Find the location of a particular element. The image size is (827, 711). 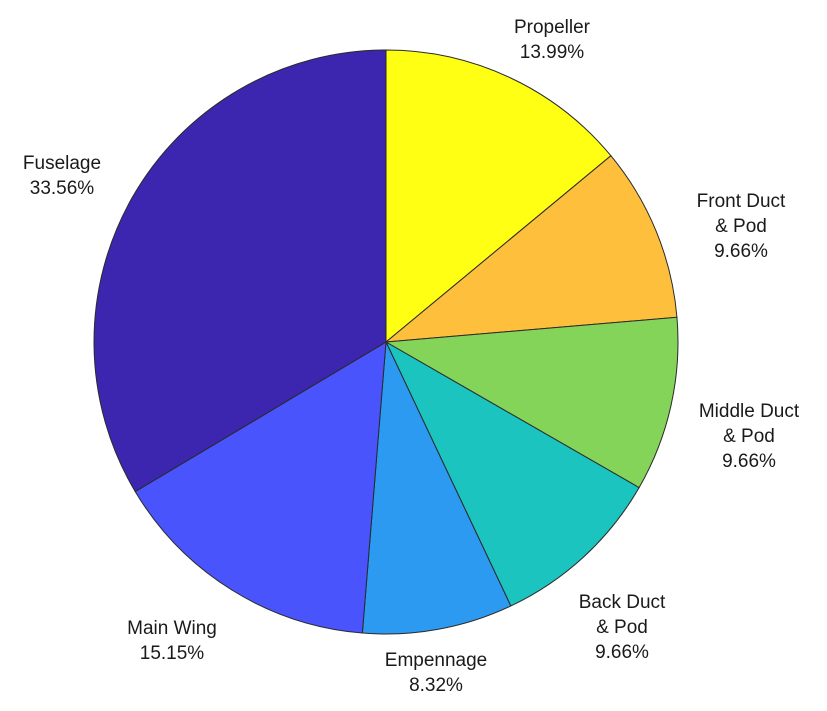

slice-label-fuselage: Fuselage 33.56% is located at coordinates (62, 176).